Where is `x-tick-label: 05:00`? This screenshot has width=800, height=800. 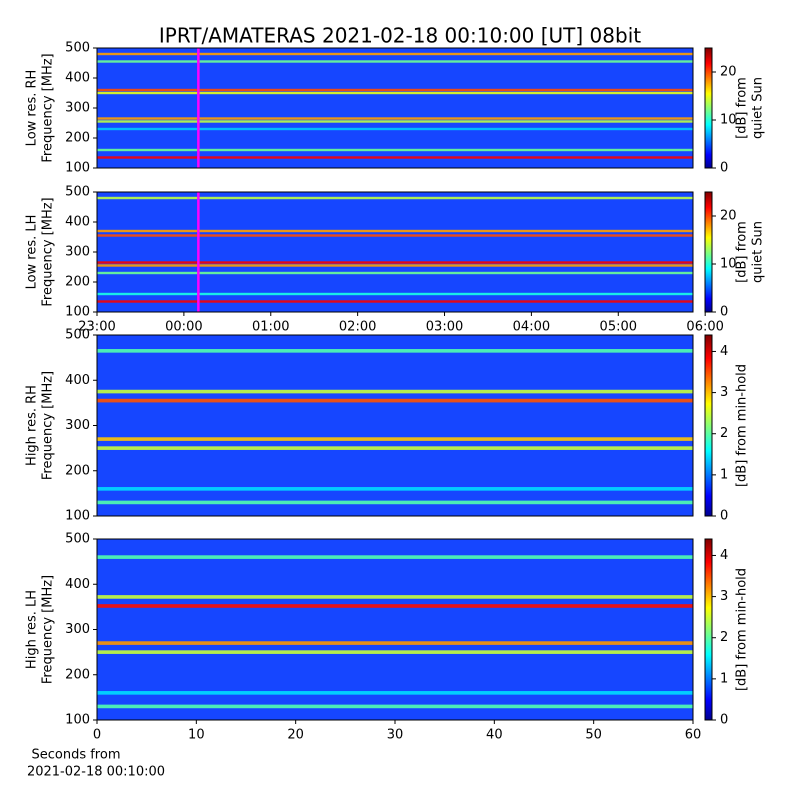 x-tick-label: 05:00 is located at coordinates (618, 327).